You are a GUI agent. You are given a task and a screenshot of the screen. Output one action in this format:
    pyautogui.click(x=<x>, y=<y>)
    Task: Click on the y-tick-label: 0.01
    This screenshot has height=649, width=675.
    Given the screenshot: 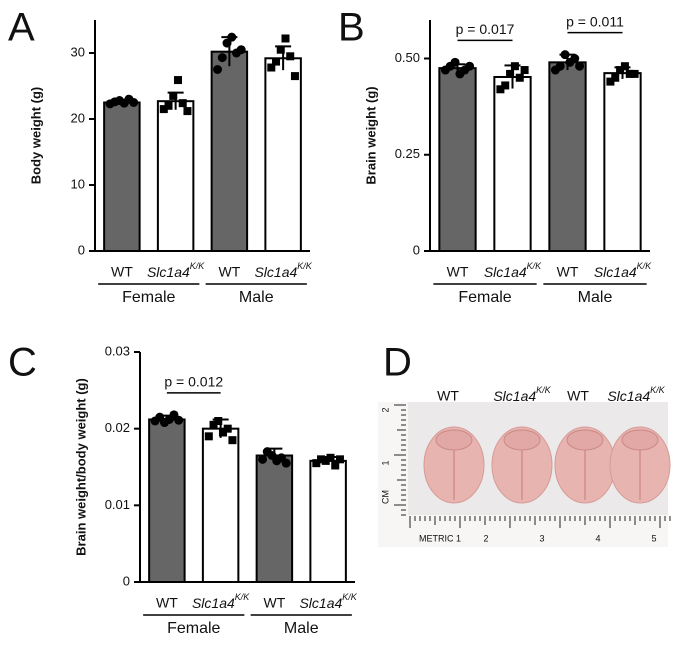 What is the action you would take?
    pyautogui.click(x=117, y=504)
    